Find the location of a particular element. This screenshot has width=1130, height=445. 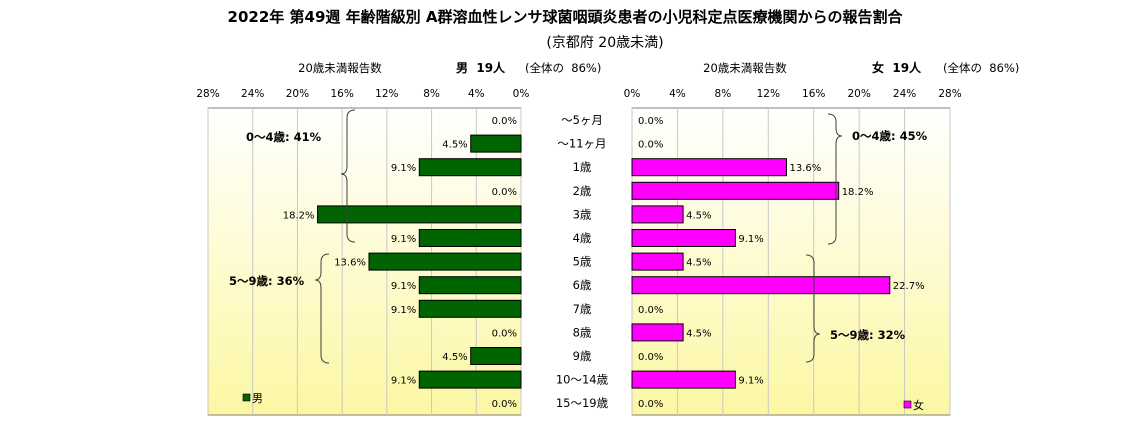

right-x-tick-label: 4% is located at coordinates (677, 94).